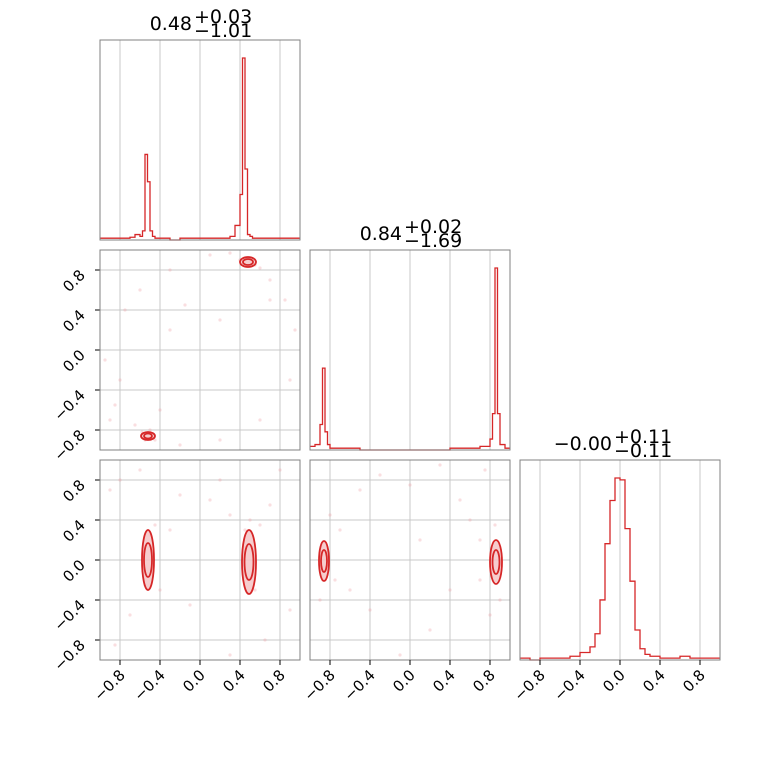 The height and width of the screenshot is (760, 760). What do you see at coordinates (433, 227) in the screenshot?
I see `panel-title-plus: +0.02` at bounding box center [433, 227].